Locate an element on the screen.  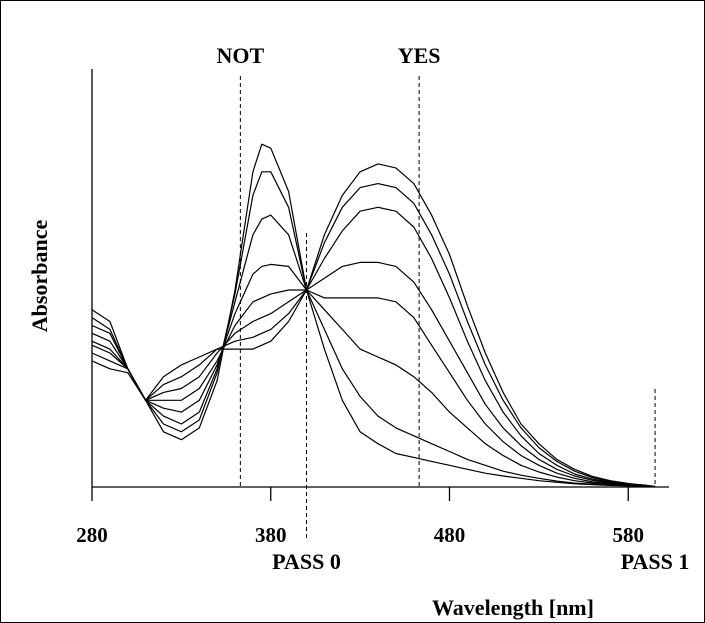
x-tick-label-3: 580 is located at coordinates (629, 535).